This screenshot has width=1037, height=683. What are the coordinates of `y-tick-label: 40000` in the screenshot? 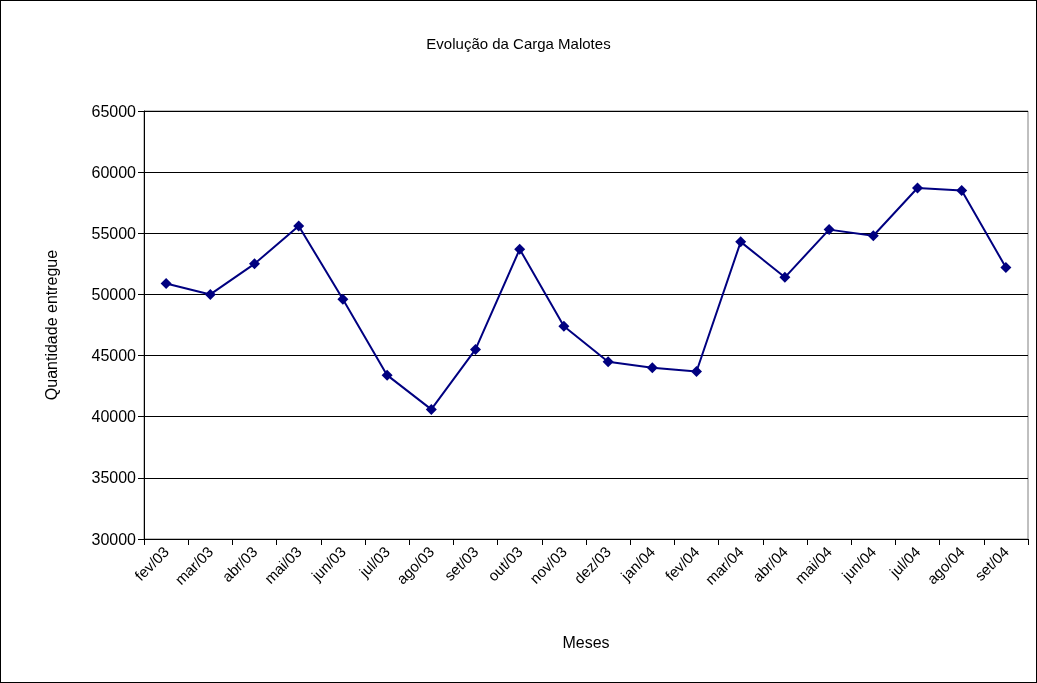 It's located at (114, 417).